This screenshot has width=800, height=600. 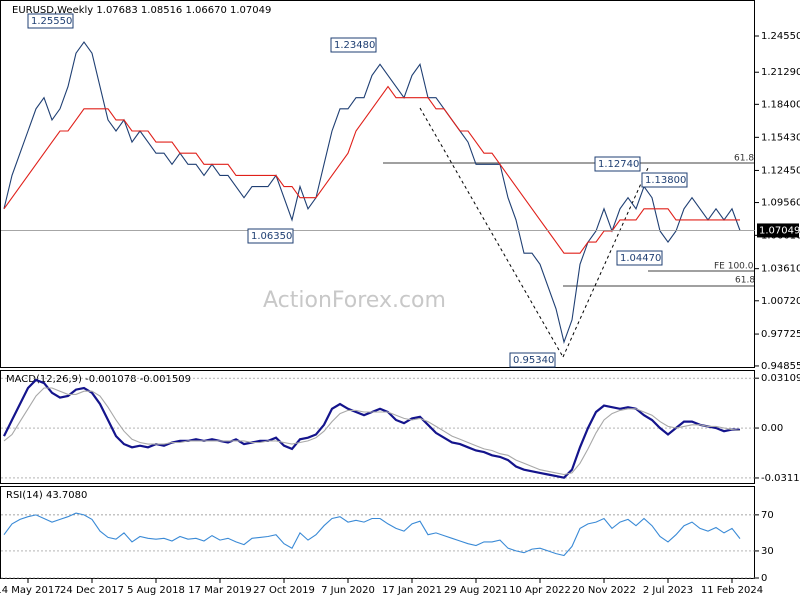 What do you see at coordinates (354, 300) in the screenshot?
I see `watermark: ActionForex.com` at bounding box center [354, 300].